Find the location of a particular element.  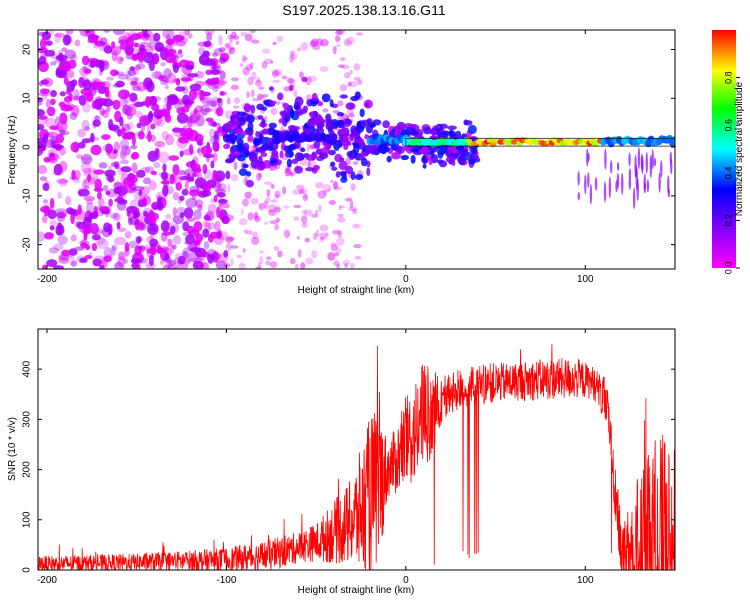

spectrogram-x-tick-label: -200 is located at coordinates (47, 279).